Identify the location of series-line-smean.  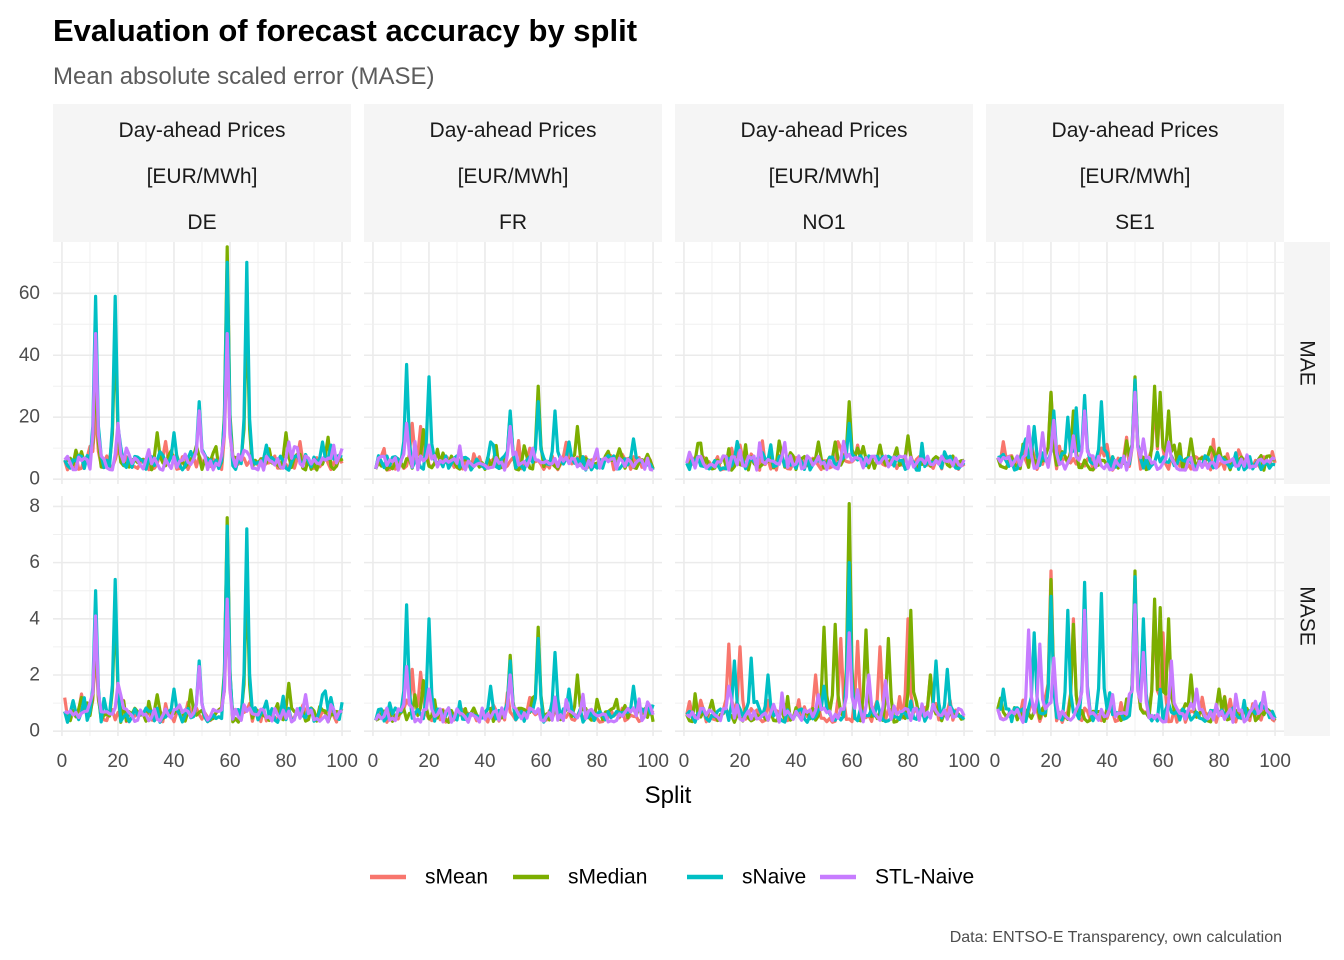
(825, 455).